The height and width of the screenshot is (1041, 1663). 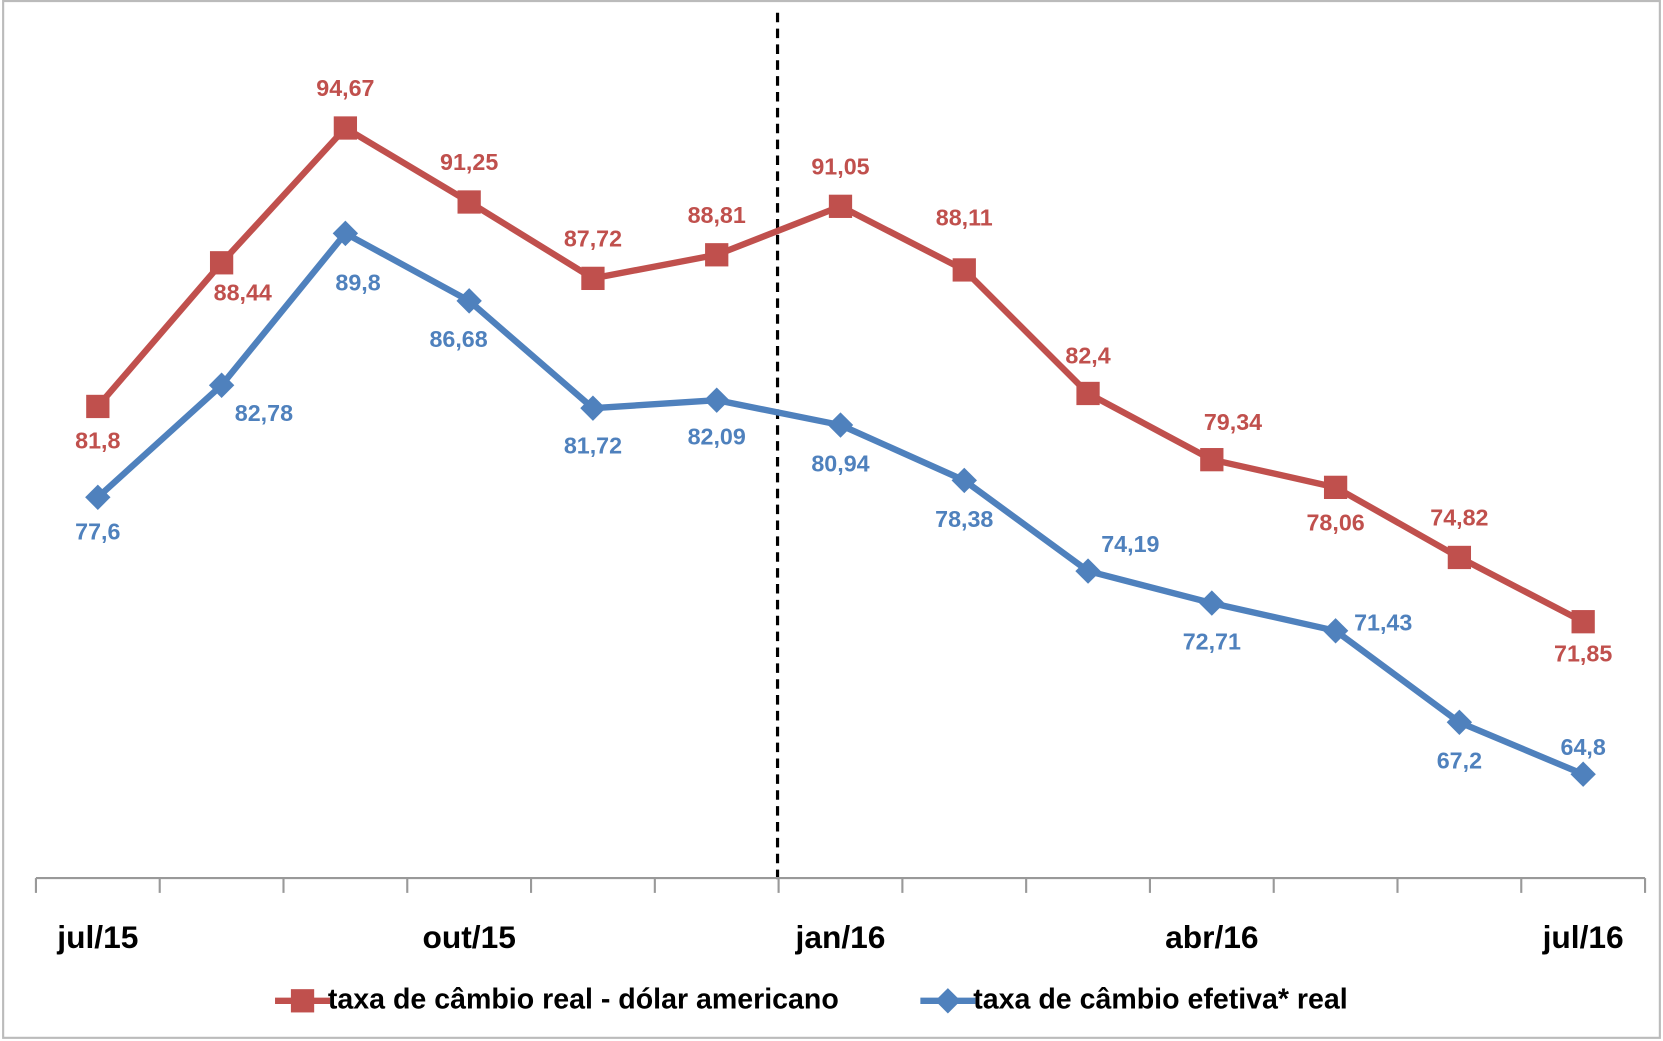 What do you see at coordinates (964, 519) in the screenshot?
I see `data-label: 78,38` at bounding box center [964, 519].